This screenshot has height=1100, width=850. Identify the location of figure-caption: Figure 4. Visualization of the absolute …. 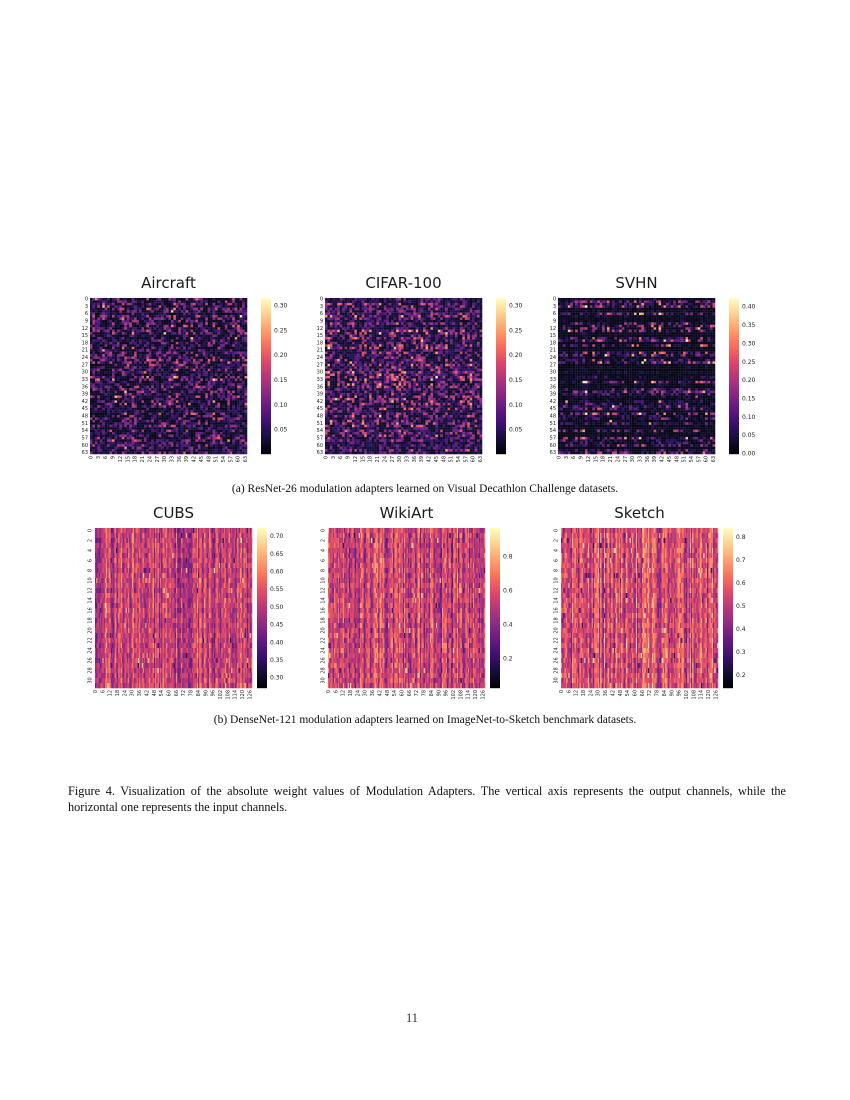
(427, 799).